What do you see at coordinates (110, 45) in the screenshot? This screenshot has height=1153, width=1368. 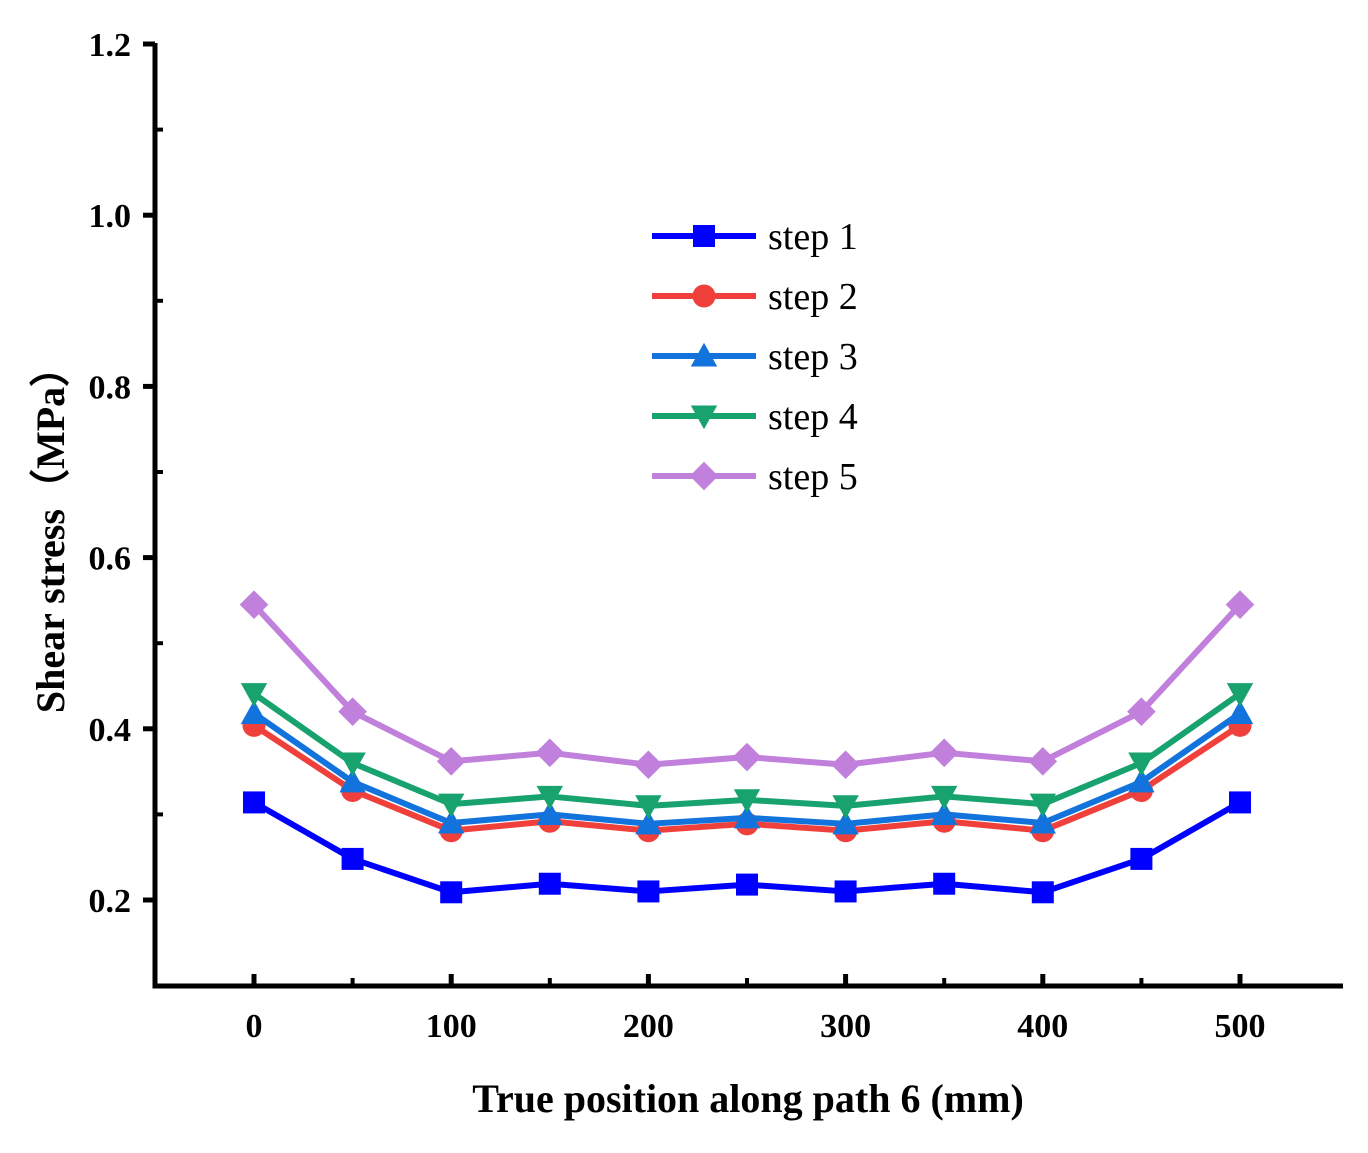 I see `y-tick-label: 1.2` at bounding box center [110, 45].